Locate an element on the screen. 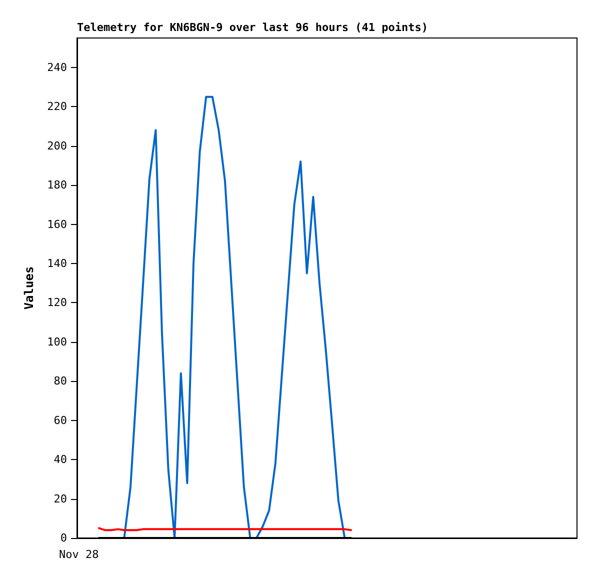 This screenshot has width=597, height=579. y-tick-label: 60 is located at coordinates (60, 420).